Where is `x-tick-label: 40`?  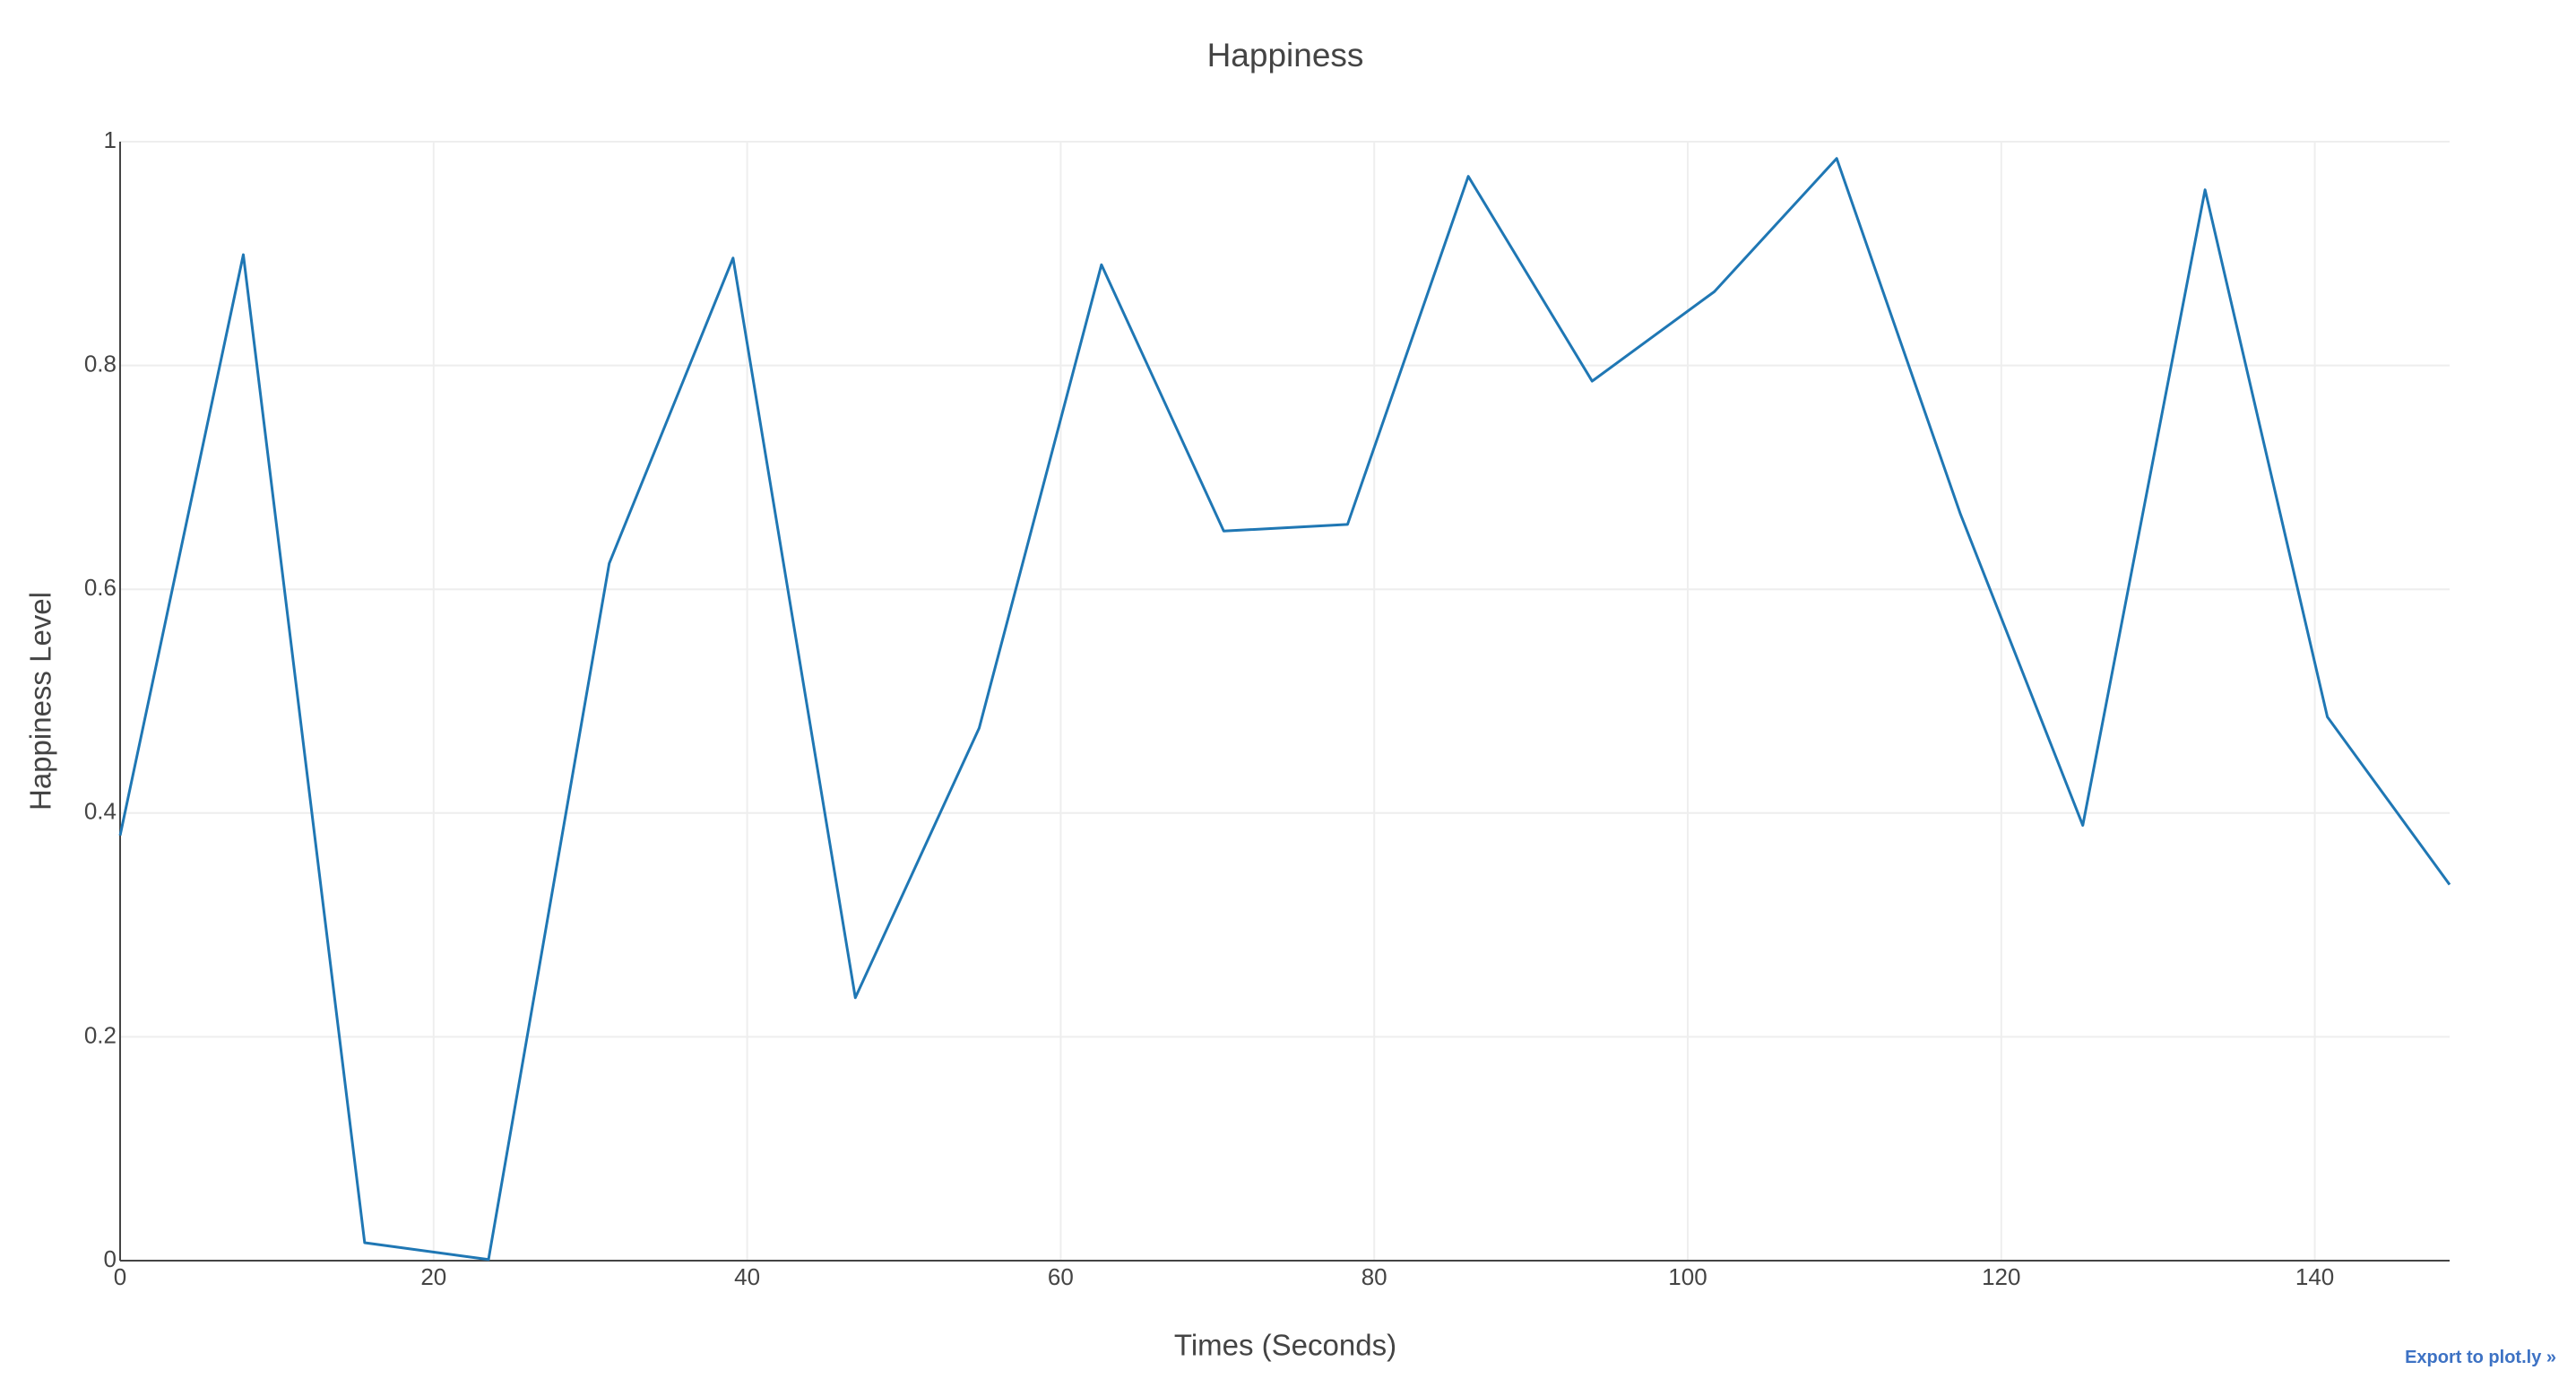
x-tick-label: 40 is located at coordinates (747, 1277).